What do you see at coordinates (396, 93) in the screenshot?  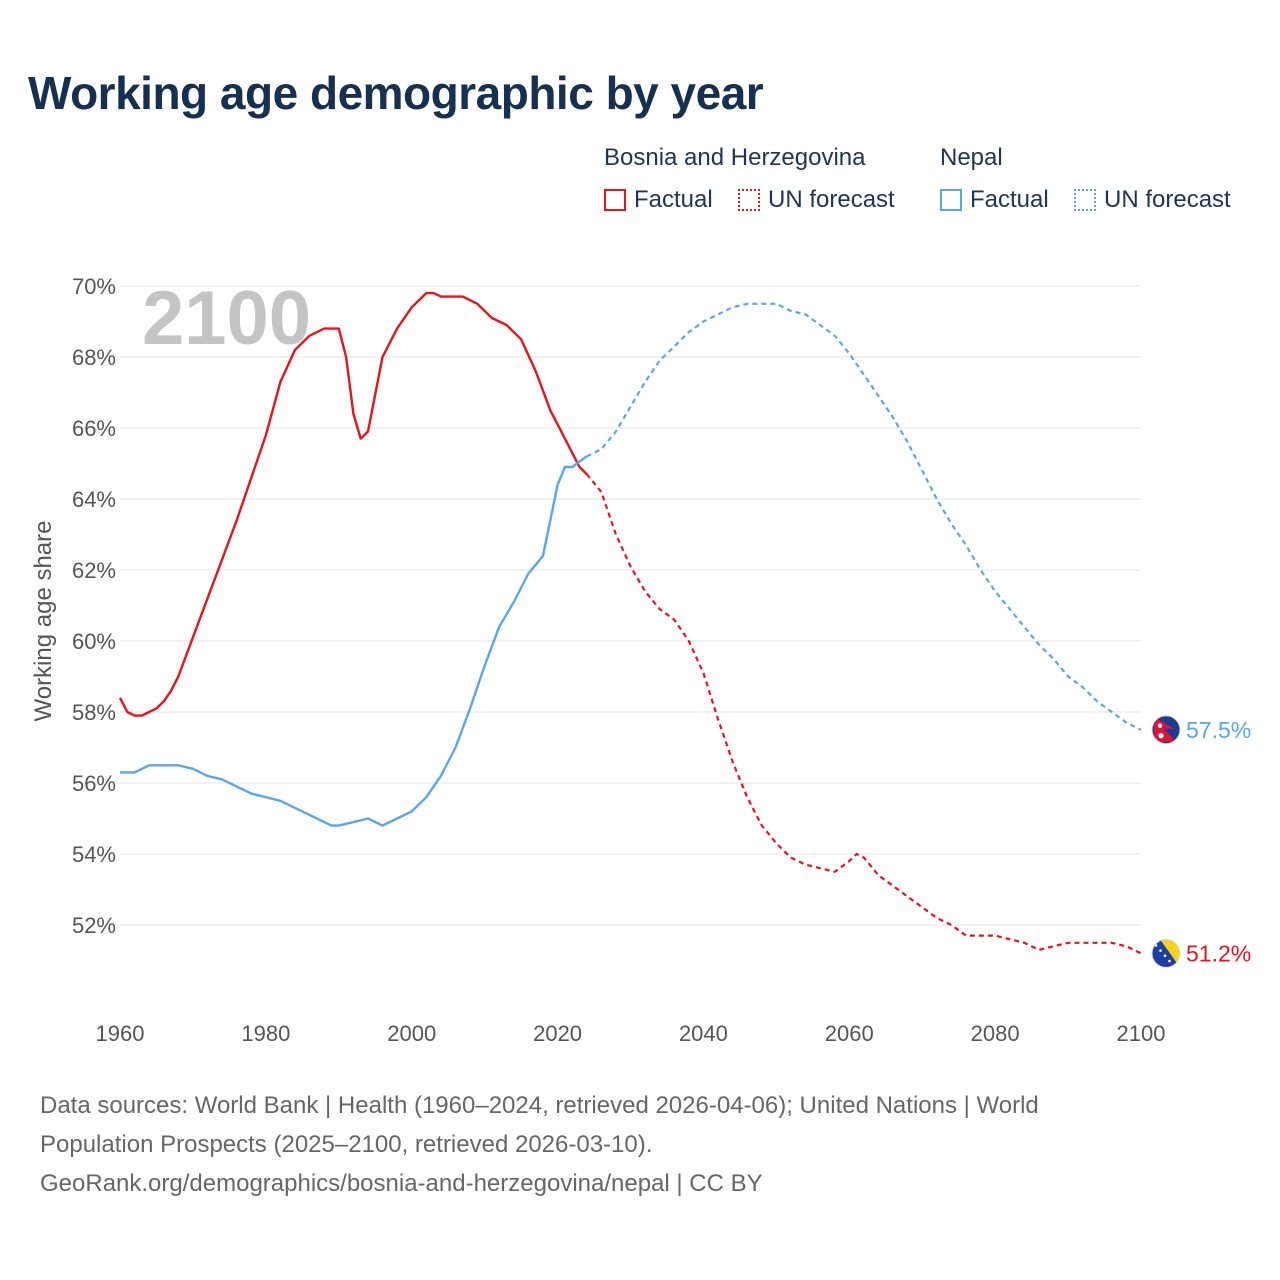 I see `chart-title: Working age demographic by year` at bounding box center [396, 93].